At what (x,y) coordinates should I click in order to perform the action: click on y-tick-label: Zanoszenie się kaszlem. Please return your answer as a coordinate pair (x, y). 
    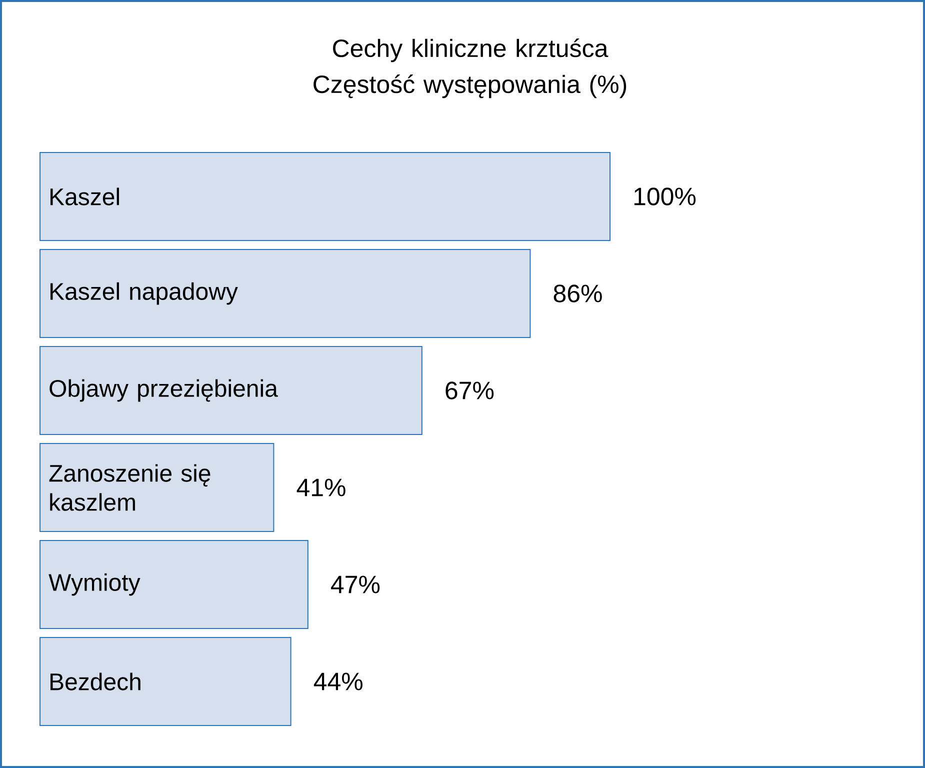
    Looking at the image, I should click on (129, 487).